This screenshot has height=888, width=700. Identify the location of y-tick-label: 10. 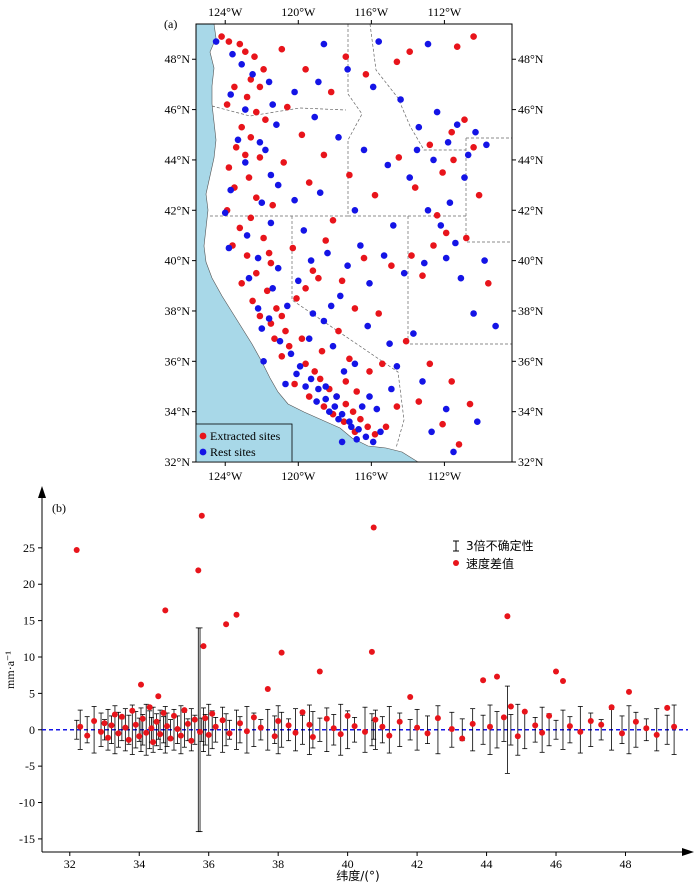
(29, 657).